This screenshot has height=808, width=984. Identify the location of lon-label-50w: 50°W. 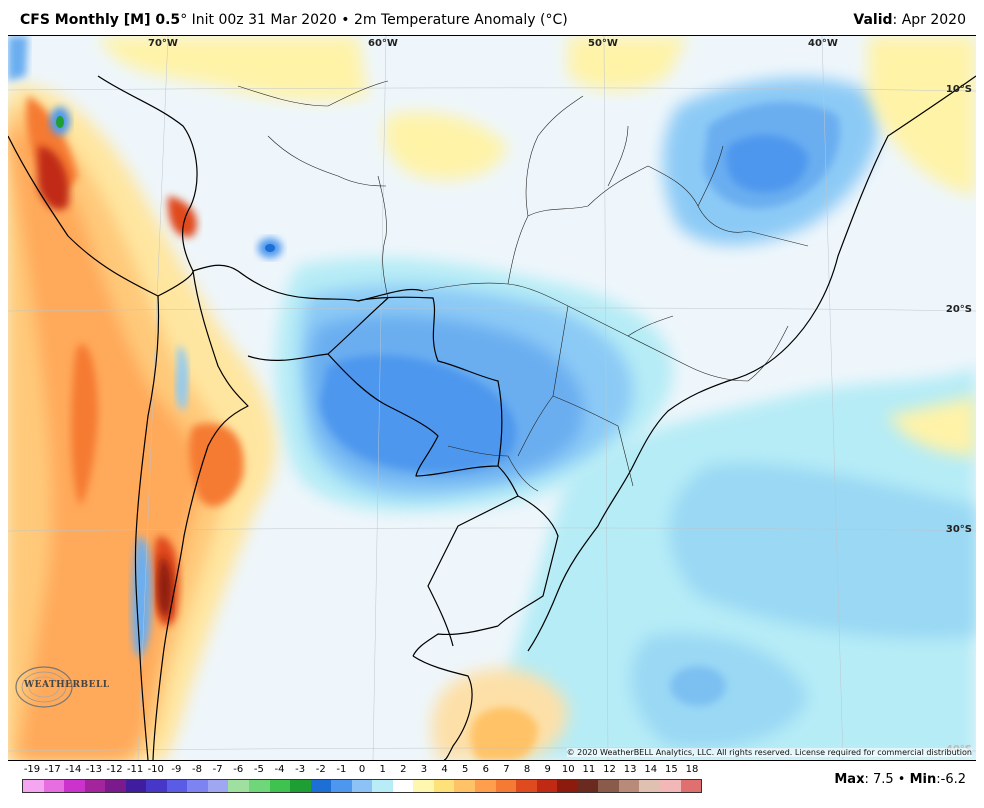
(603, 43).